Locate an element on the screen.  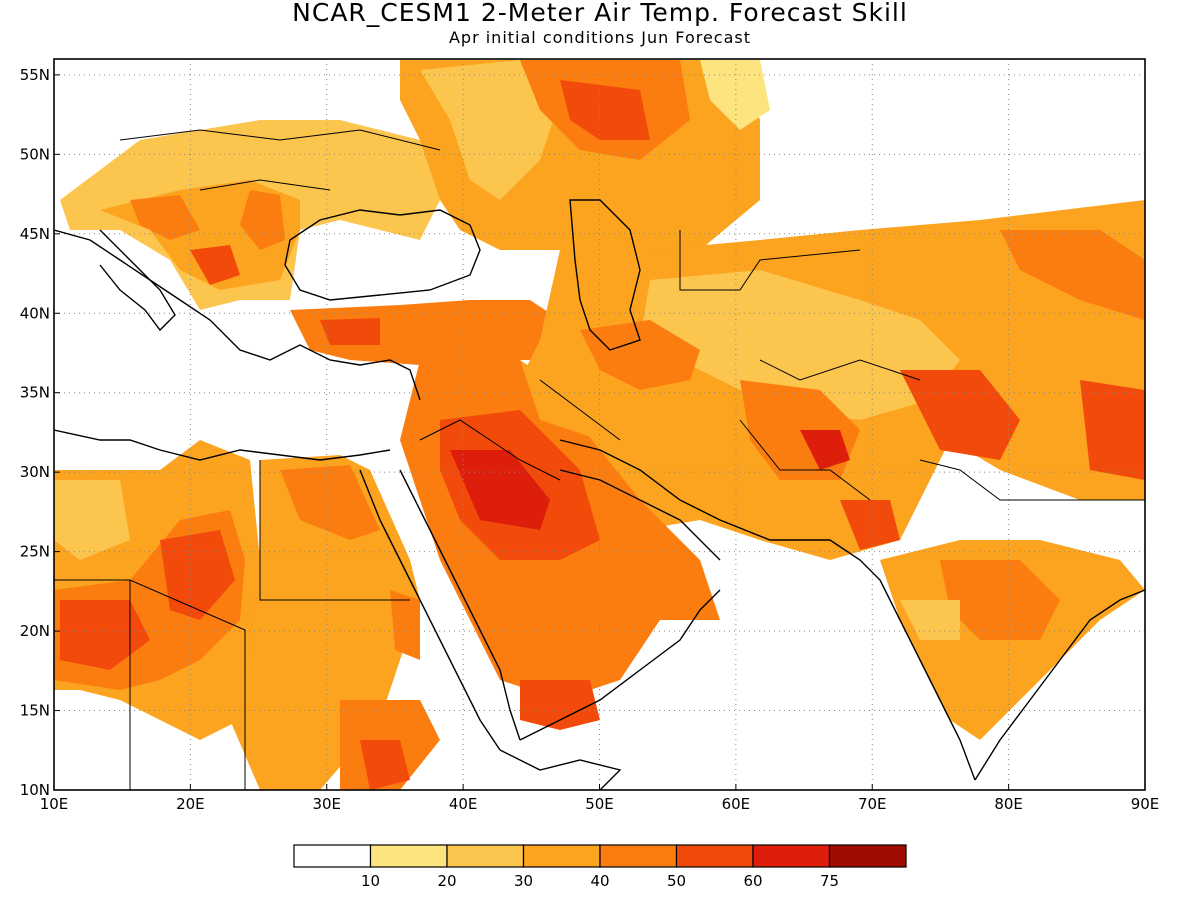
colorbar: 10 20 30 40 50 60 75 is located at coordinates (600, 867).